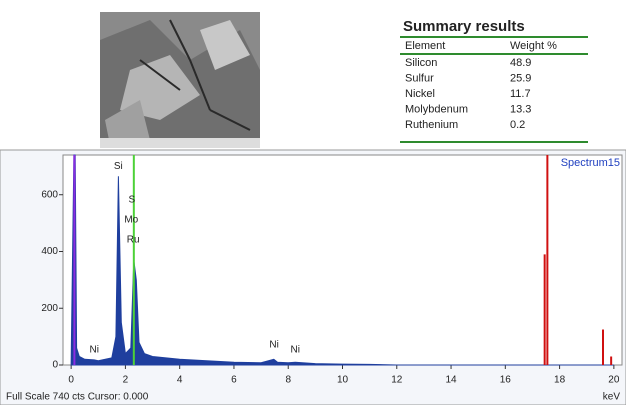 The height and width of the screenshot is (410, 626). What do you see at coordinates (436, 109) in the screenshot?
I see `element-name: Molybdenum` at bounding box center [436, 109].